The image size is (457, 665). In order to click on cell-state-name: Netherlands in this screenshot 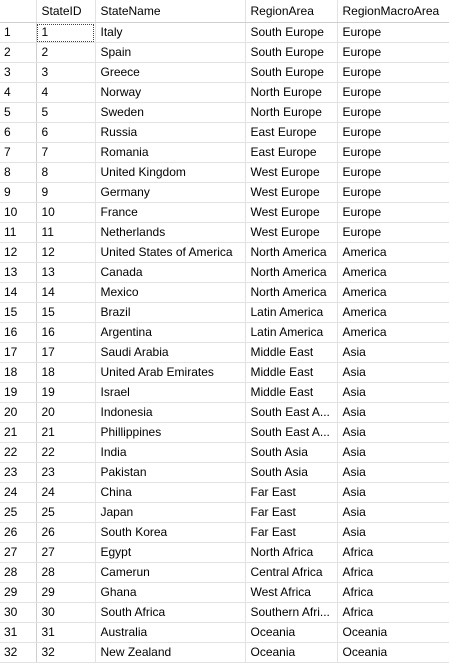, I will do `click(170, 232)`.